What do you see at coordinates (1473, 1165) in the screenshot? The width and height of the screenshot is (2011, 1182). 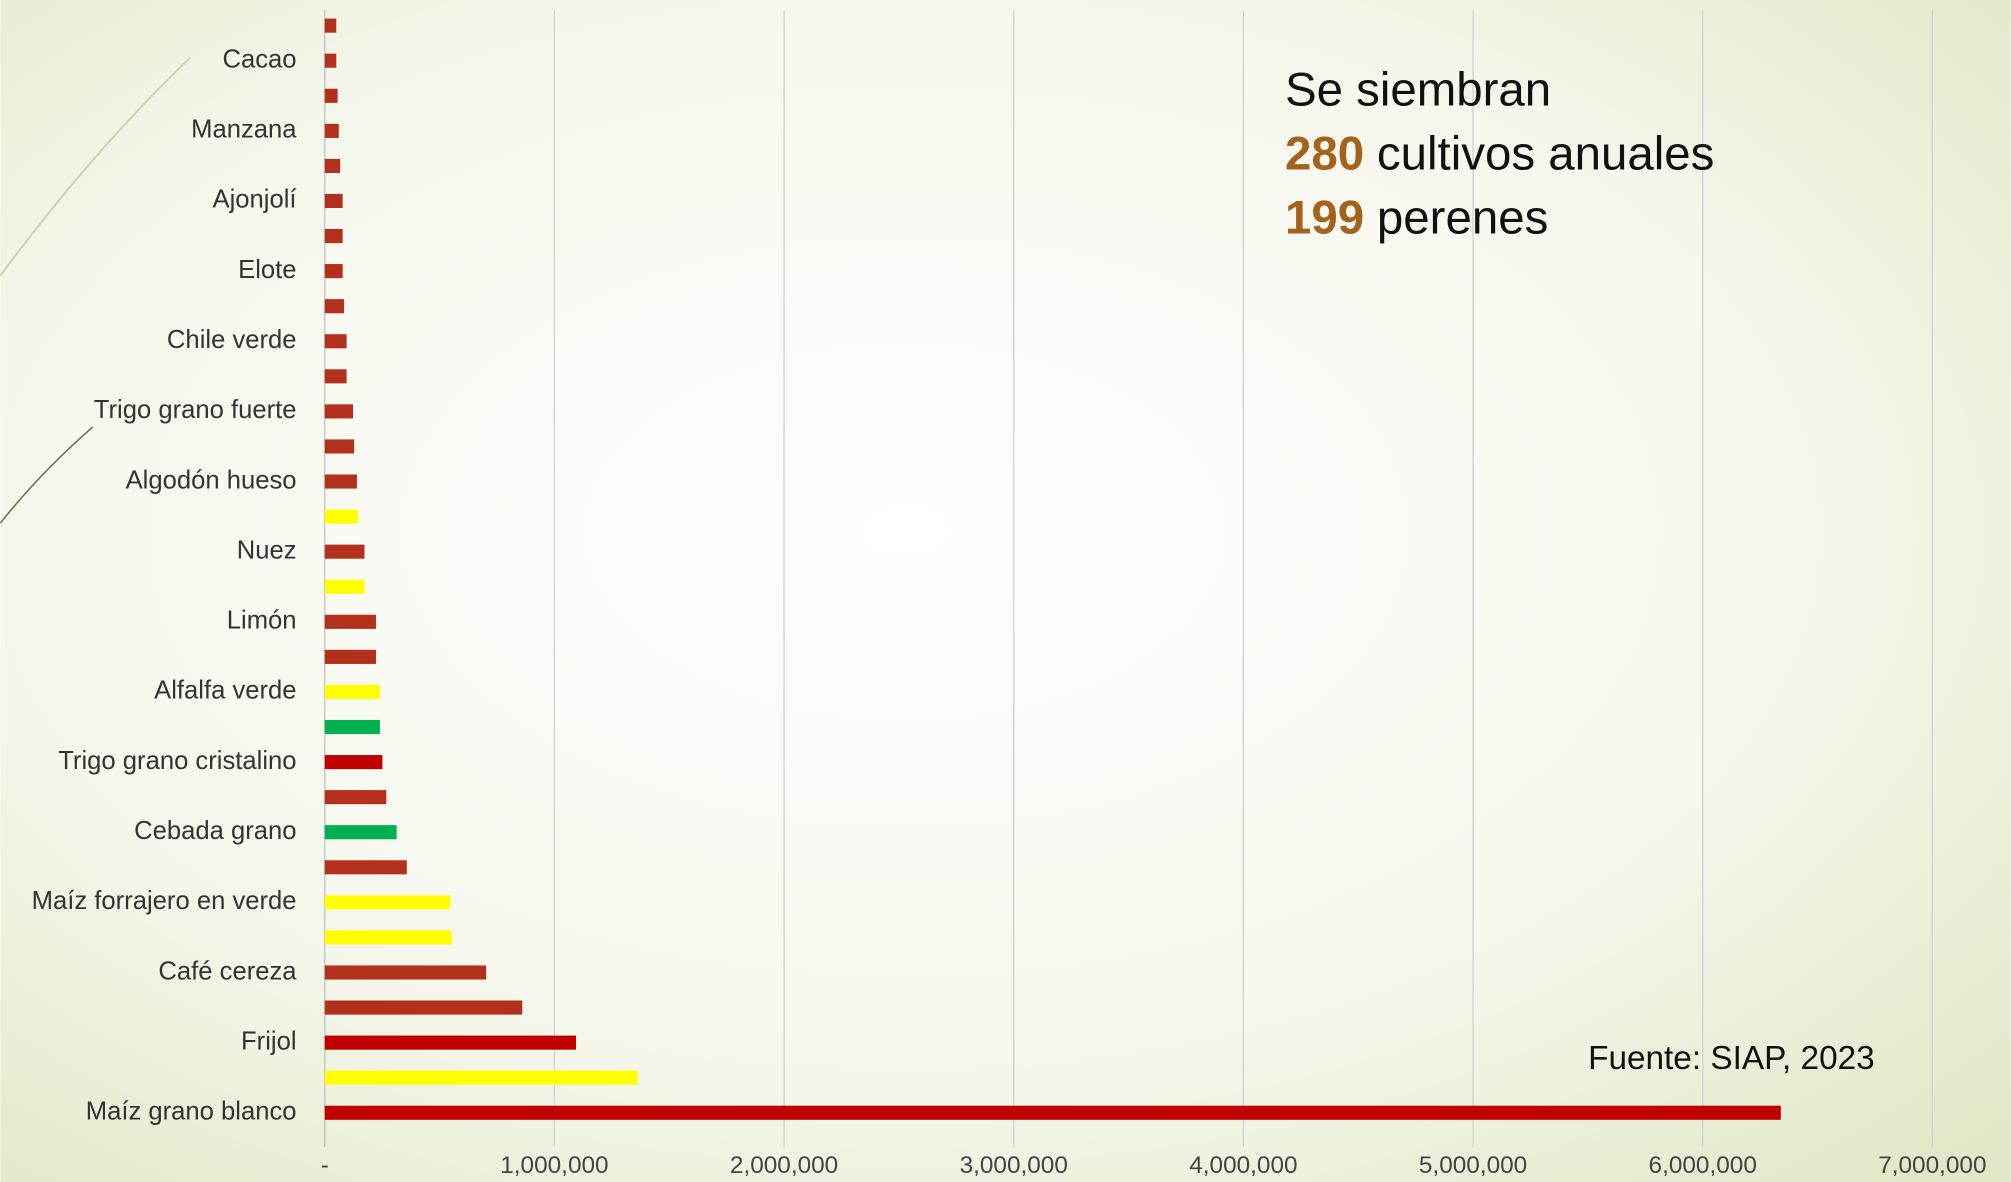 I see `x-tick-label: 5,000,000` at bounding box center [1473, 1165].